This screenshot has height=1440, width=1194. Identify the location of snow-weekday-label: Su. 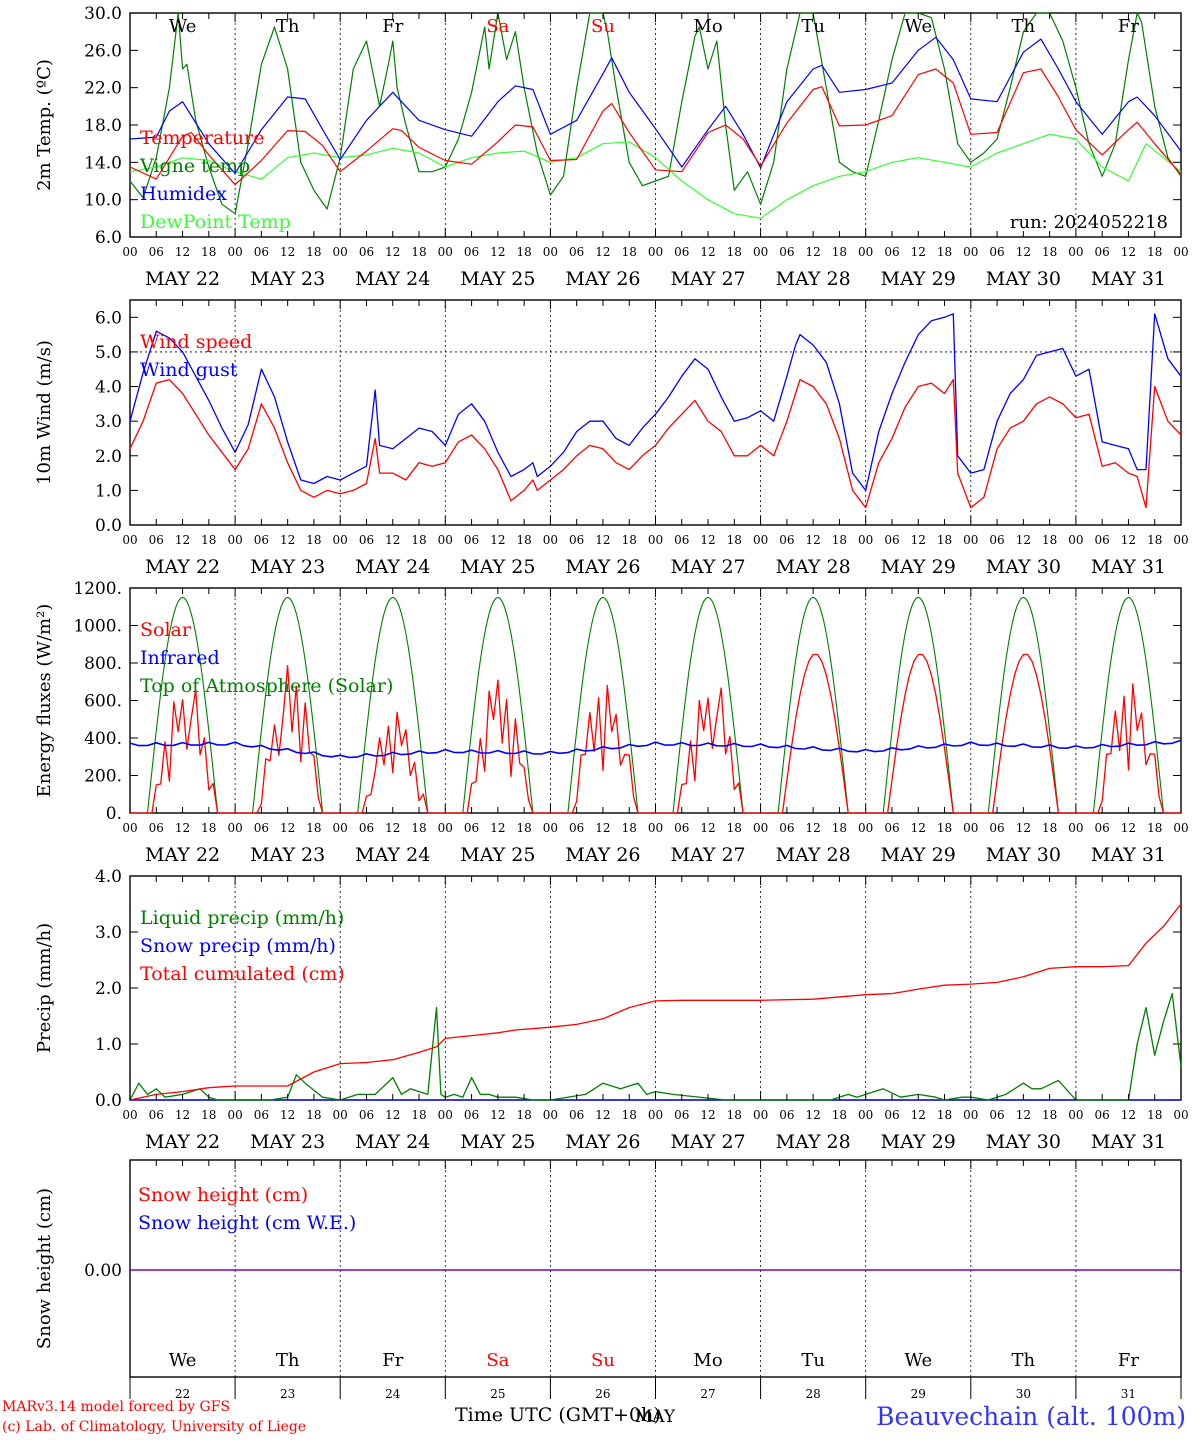
(603, 1360).